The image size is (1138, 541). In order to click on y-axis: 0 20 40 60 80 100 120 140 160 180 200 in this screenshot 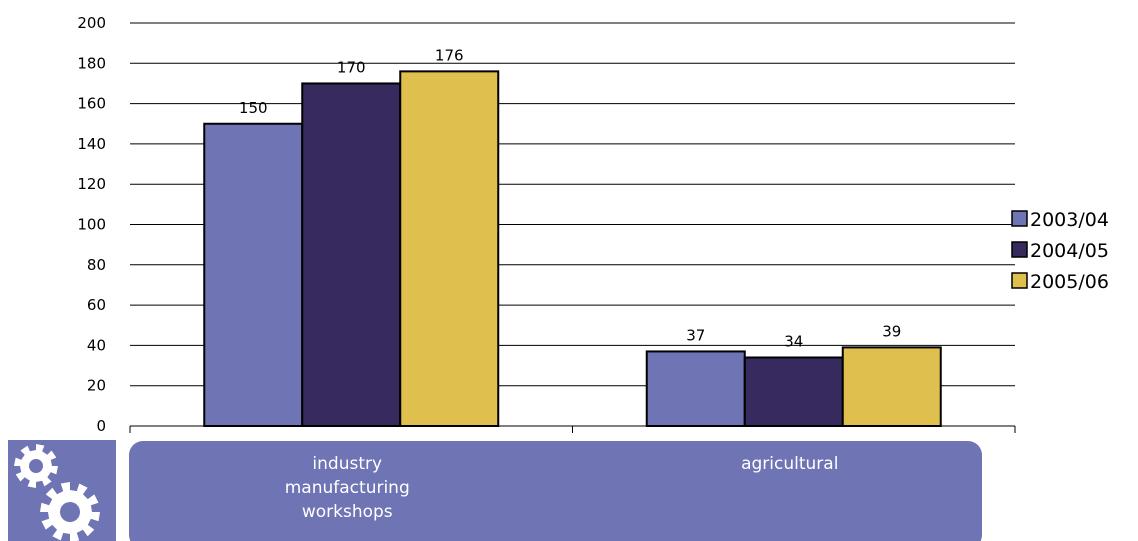, I will do `click(91, 224)`.